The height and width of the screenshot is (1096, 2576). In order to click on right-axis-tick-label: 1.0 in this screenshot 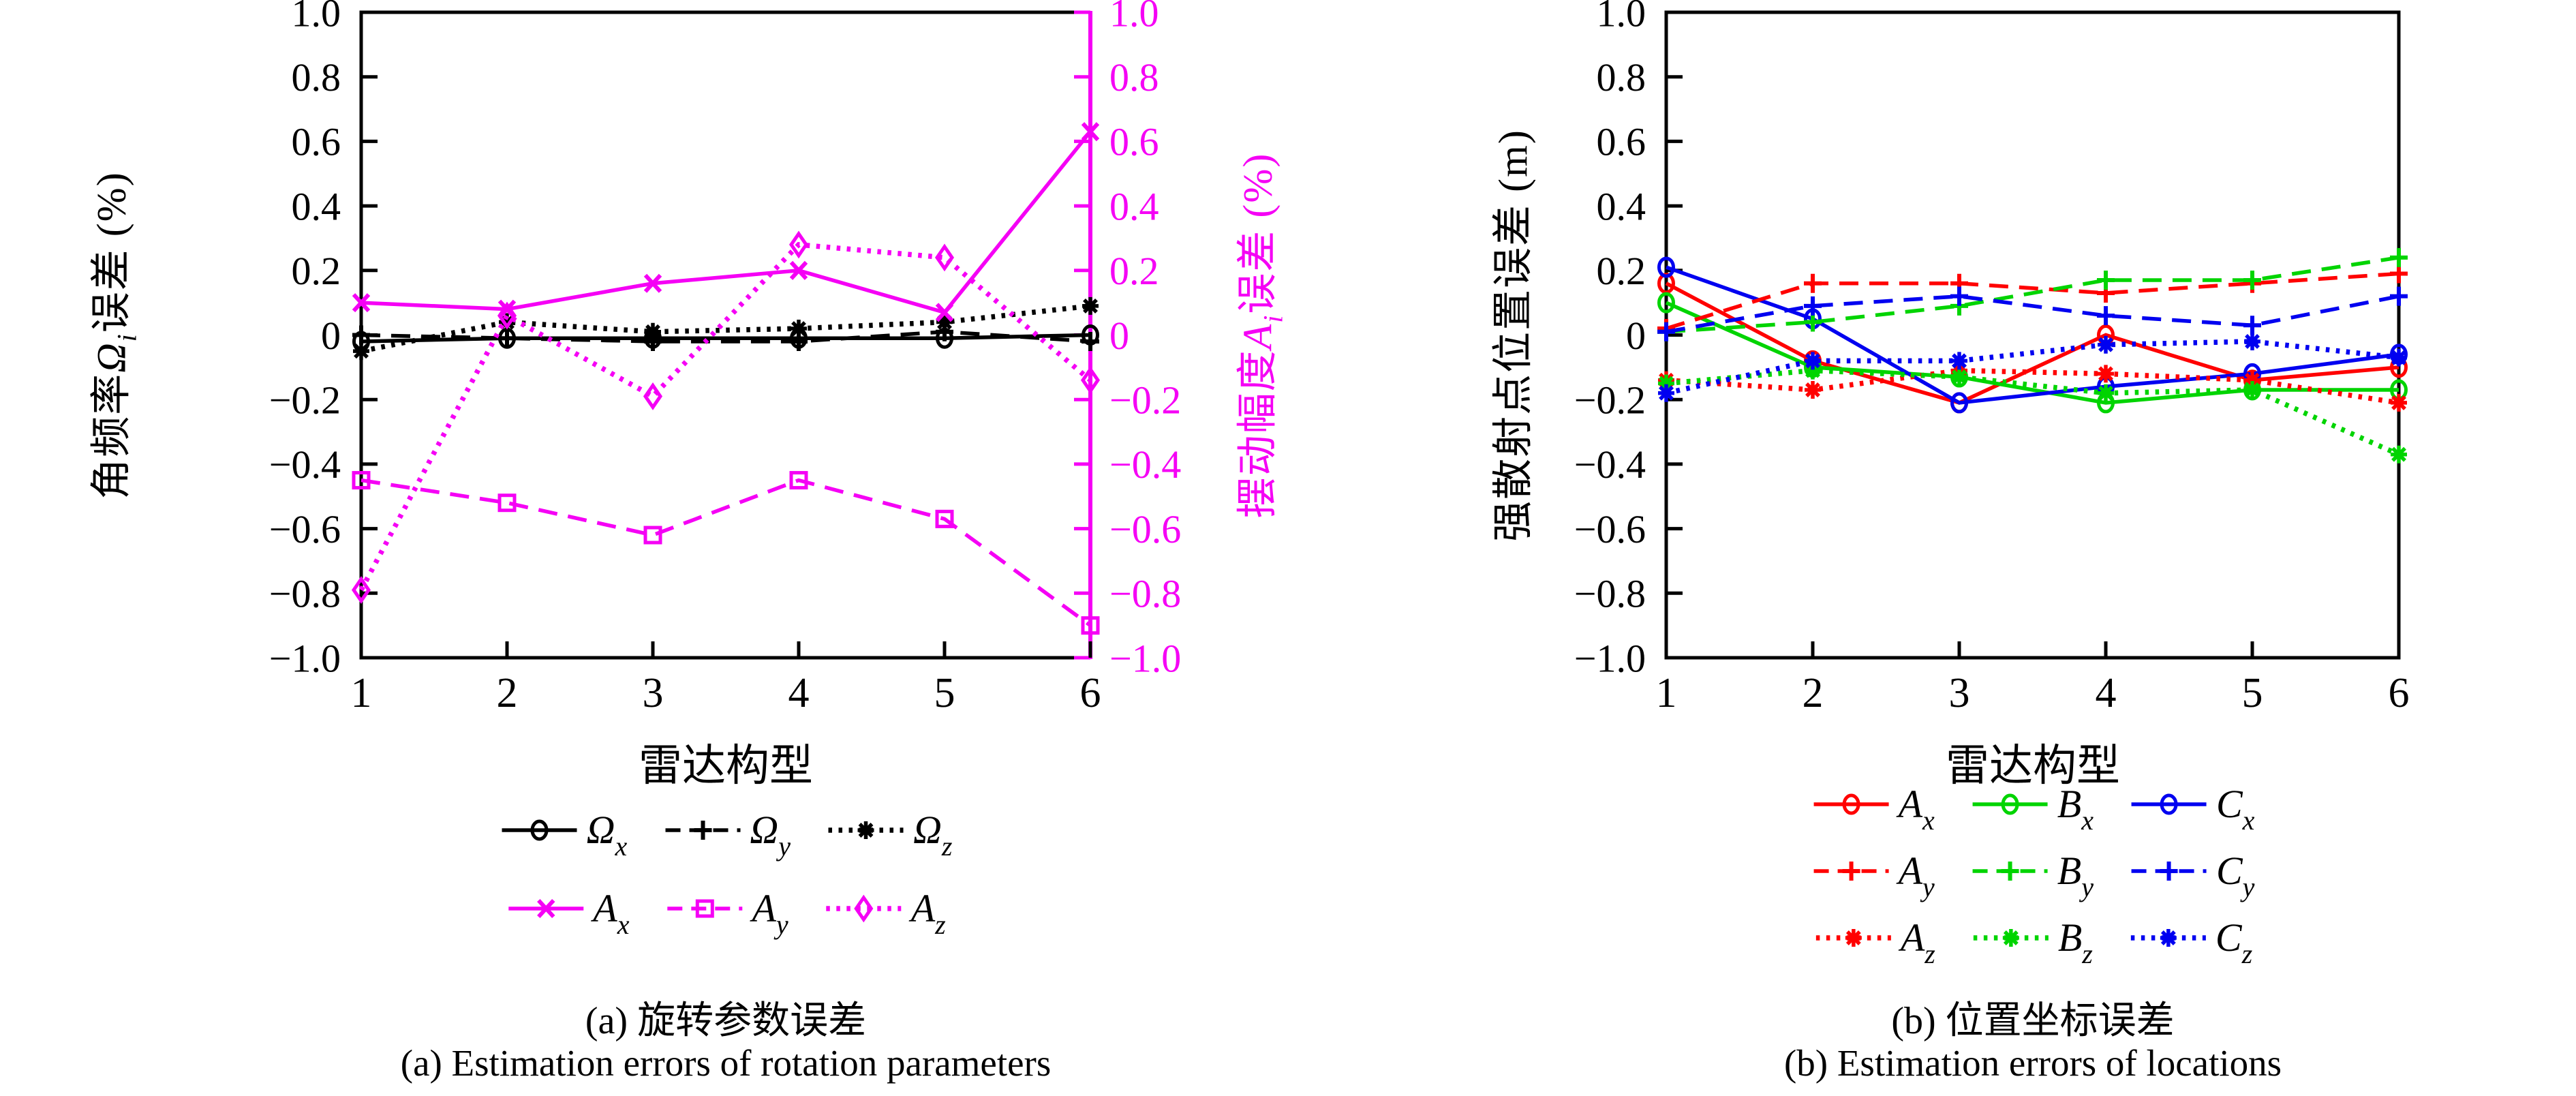, I will do `click(1134, 17)`.